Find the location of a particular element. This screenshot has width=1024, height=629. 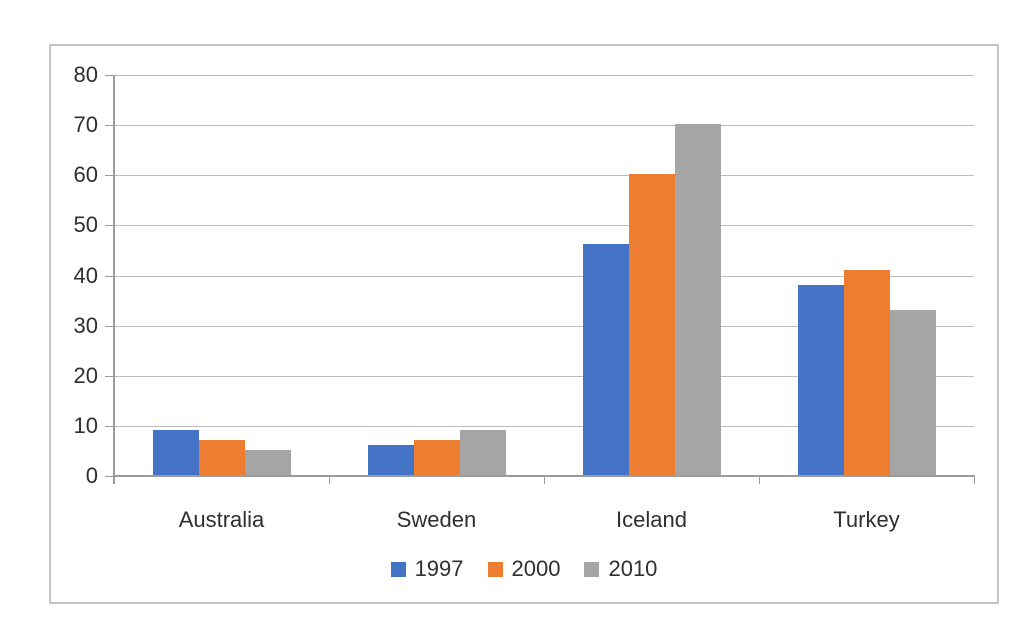

y-axis-label-10: 10 is located at coordinates (85, 425).